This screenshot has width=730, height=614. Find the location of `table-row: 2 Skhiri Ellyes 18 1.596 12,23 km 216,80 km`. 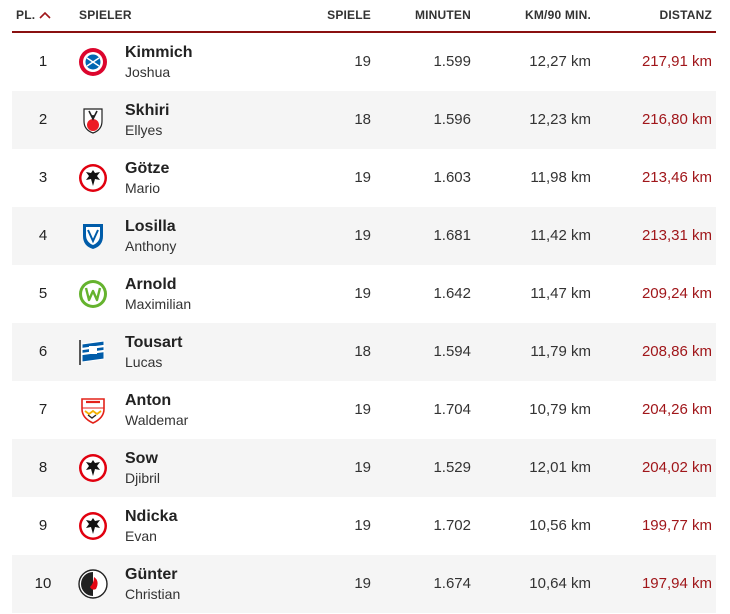

table-row: 2 Skhiri Ellyes 18 1.596 12,23 km 216,80 km is located at coordinates (364, 120).